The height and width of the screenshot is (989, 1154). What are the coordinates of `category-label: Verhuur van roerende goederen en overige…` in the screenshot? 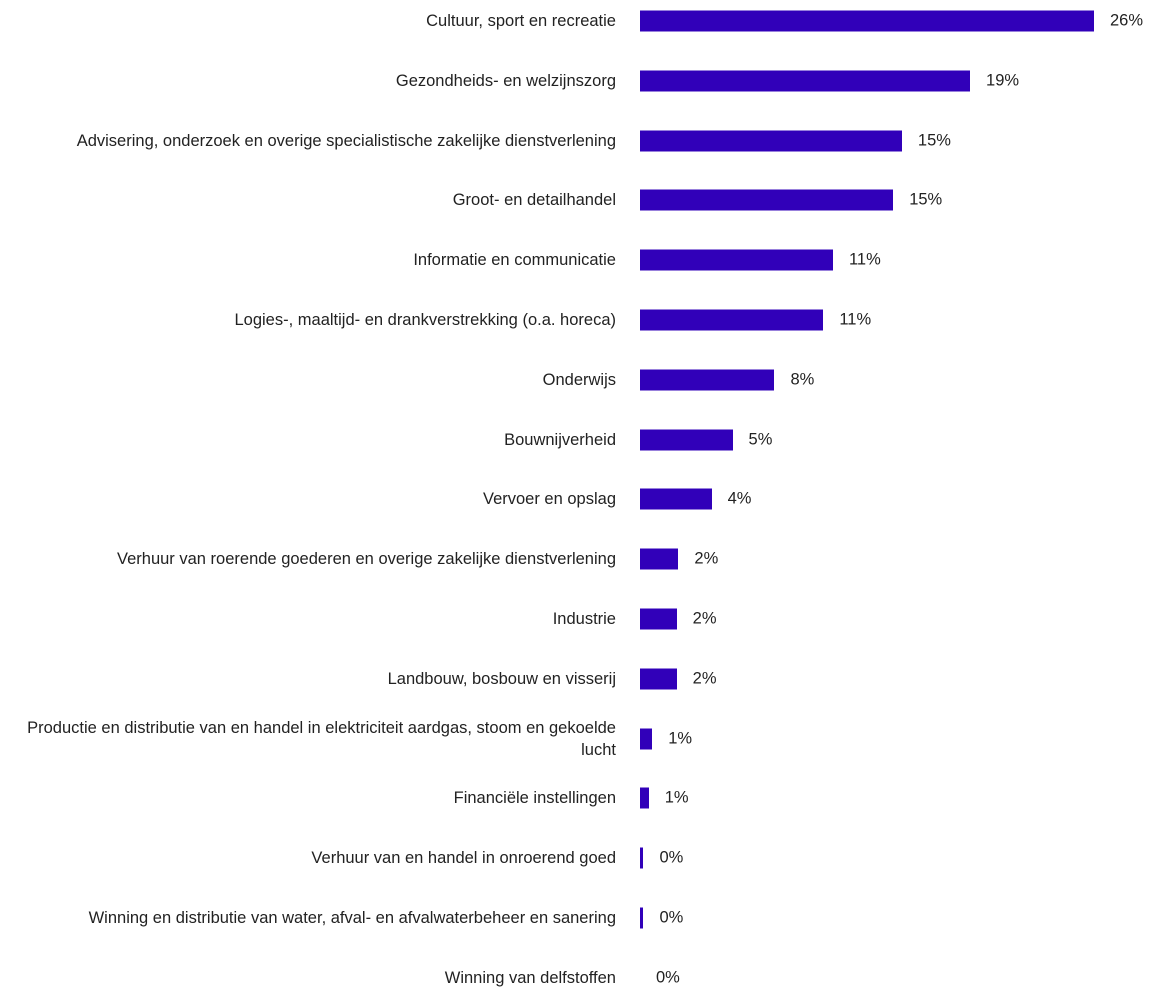 It's located at (366, 559).